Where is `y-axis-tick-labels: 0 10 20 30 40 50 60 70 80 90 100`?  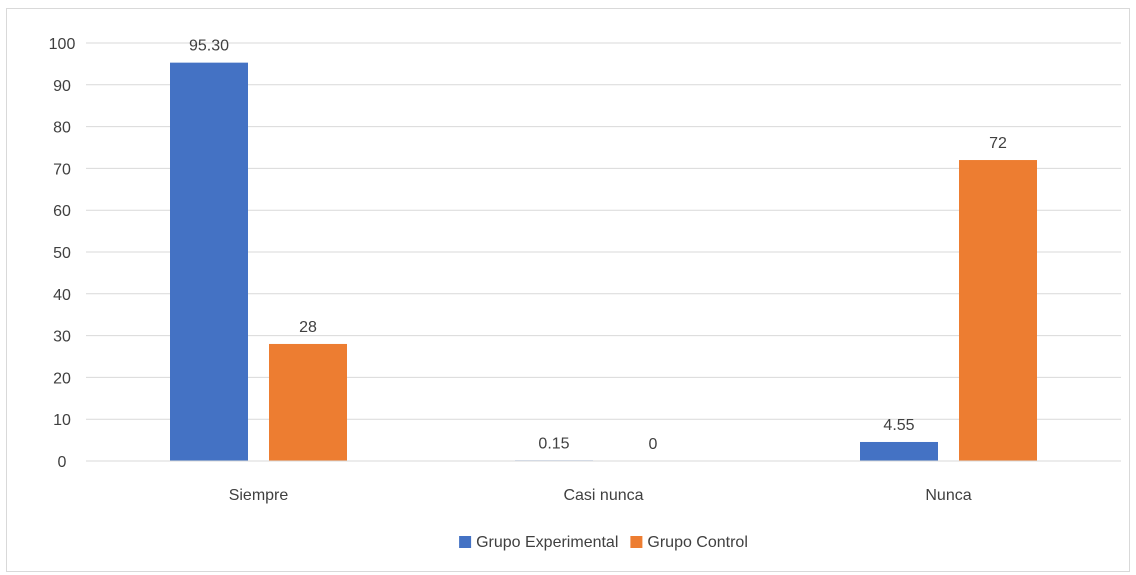
y-axis-tick-labels: 0 10 20 30 40 50 60 70 80 90 100 is located at coordinates (62, 253).